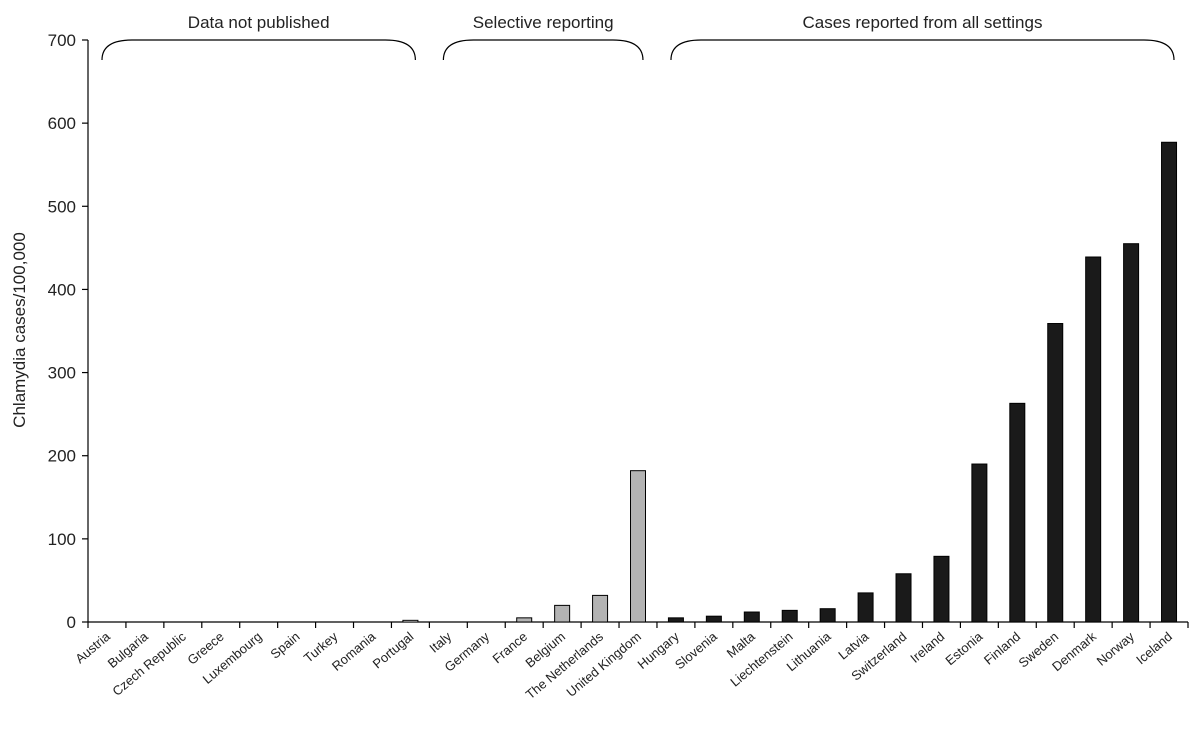 The width and height of the screenshot is (1194, 731). I want to click on category-label: Ireland, so click(927, 647).